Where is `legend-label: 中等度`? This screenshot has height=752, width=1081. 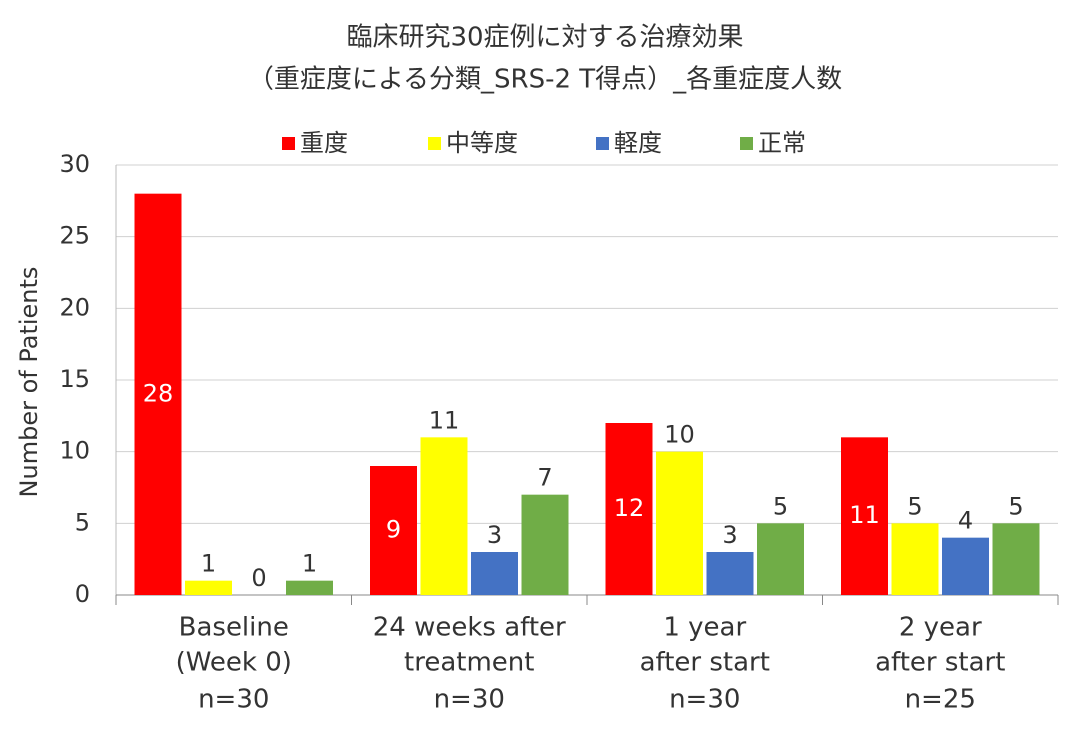 legend-label: 中等度 is located at coordinates (482, 143).